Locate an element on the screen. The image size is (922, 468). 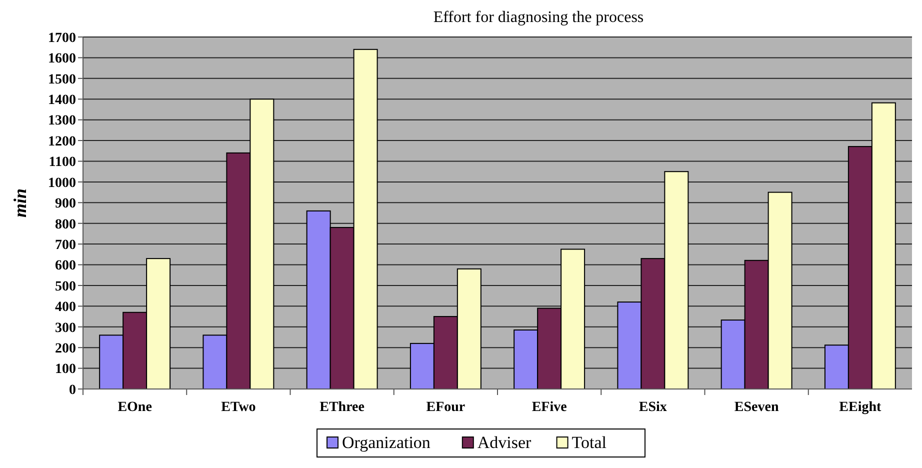
x-tick-label: EFive is located at coordinates (549, 407).